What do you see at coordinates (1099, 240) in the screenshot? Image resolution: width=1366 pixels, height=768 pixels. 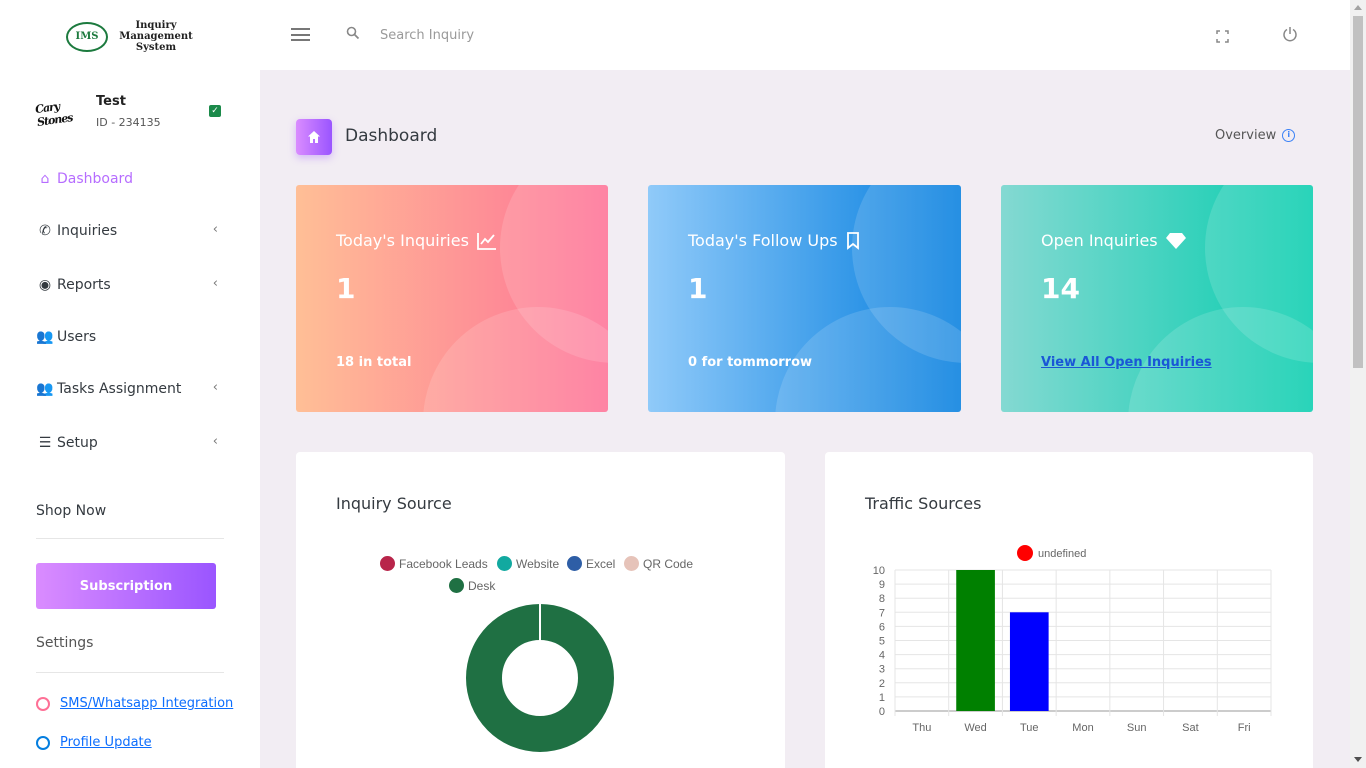 I see `card-title-text: Open Inquiries` at bounding box center [1099, 240].